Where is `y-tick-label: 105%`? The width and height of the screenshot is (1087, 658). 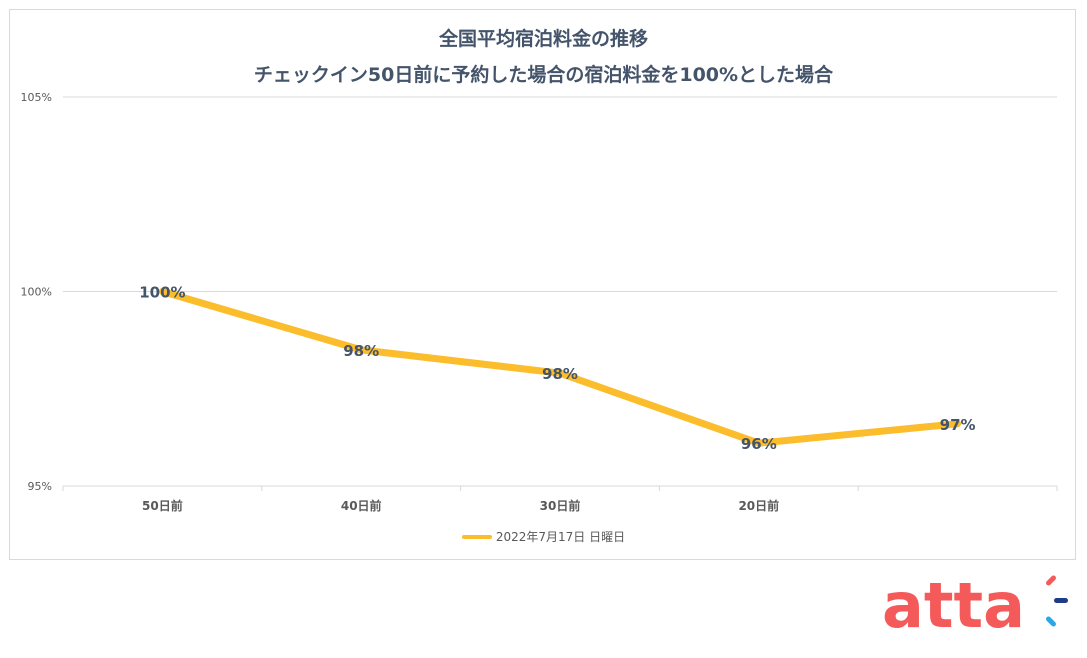
y-tick-label: 105% is located at coordinates (36, 97).